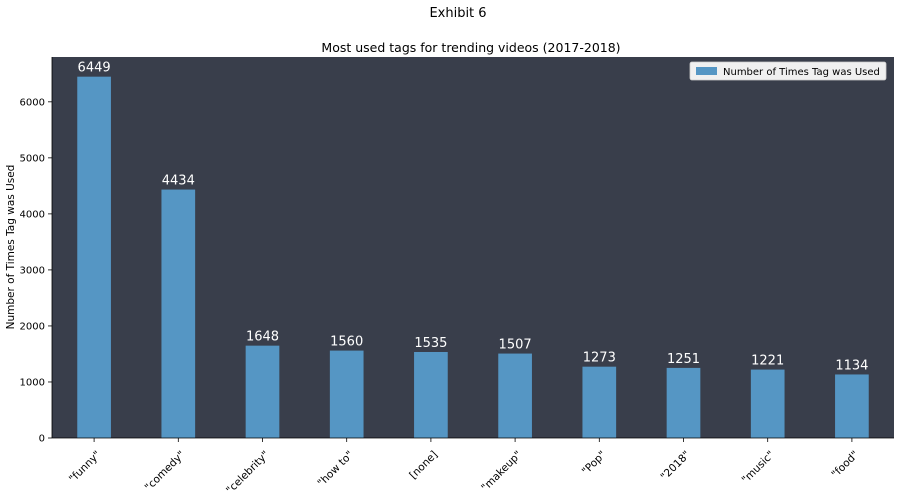 The height and width of the screenshot is (496, 897). What do you see at coordinates (346, 342) in the screenshot?
I see `bar-value-label: 1560` at bounding box center [346, 342].